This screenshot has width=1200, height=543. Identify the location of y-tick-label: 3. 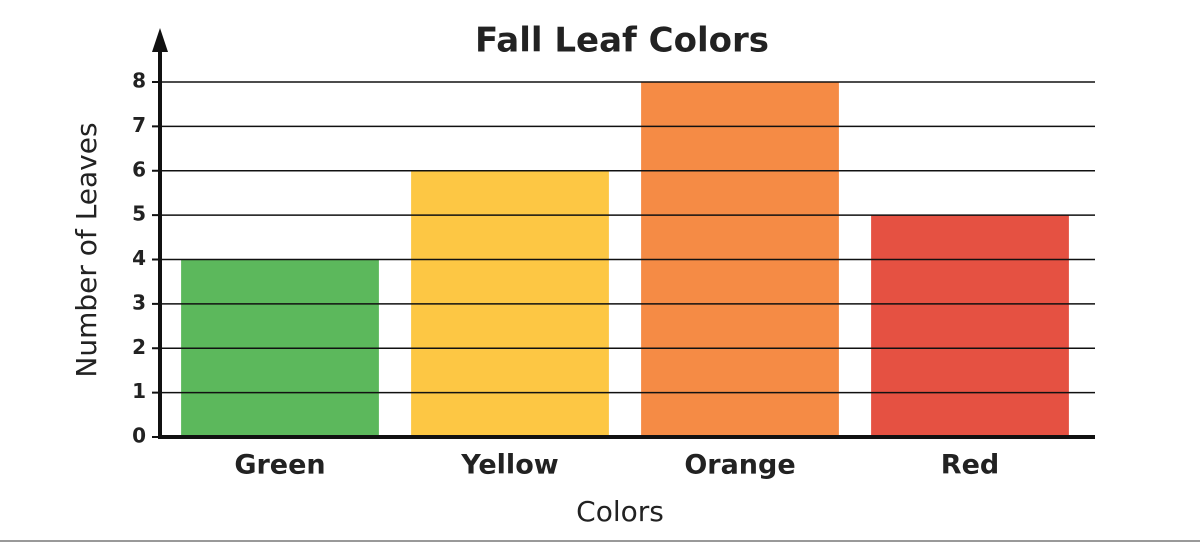
(139, 302).